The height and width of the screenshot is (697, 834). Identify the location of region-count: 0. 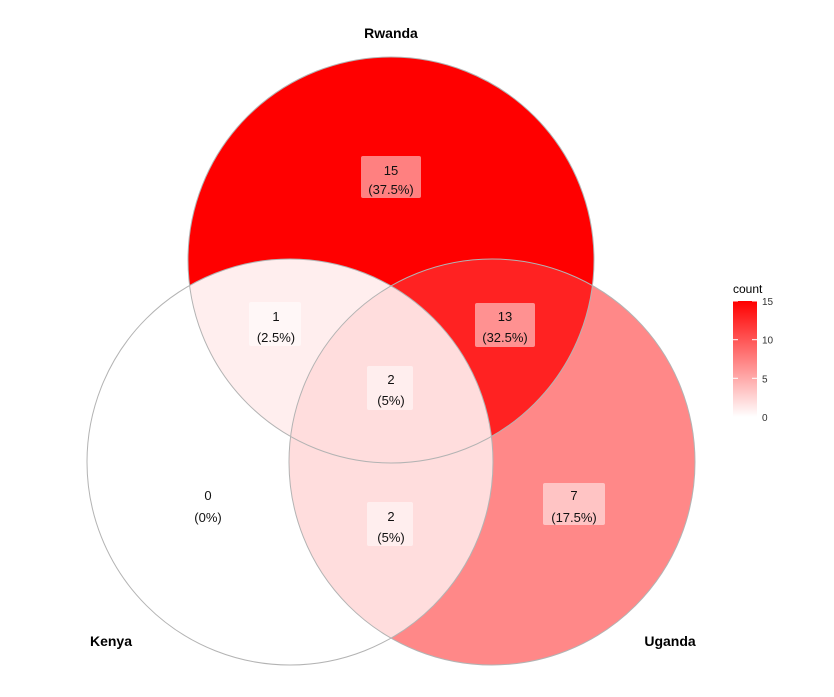
(207, 495).